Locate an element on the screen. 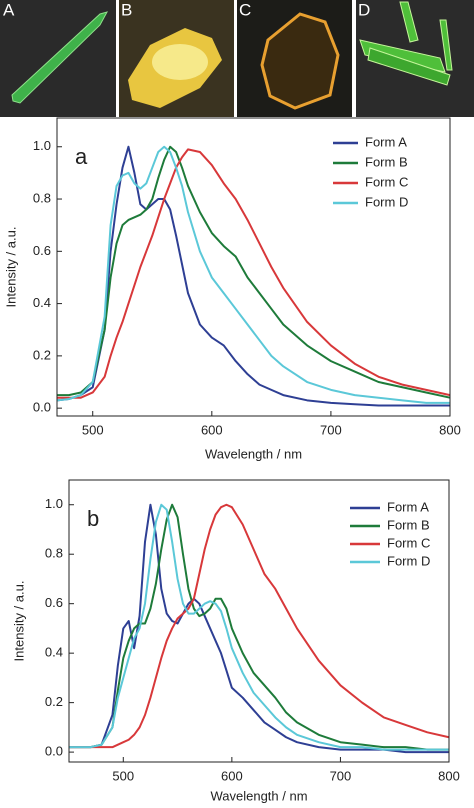 The height and width of the screenshot is (808, 474). crystal-c is located at coordinates (300, 61).